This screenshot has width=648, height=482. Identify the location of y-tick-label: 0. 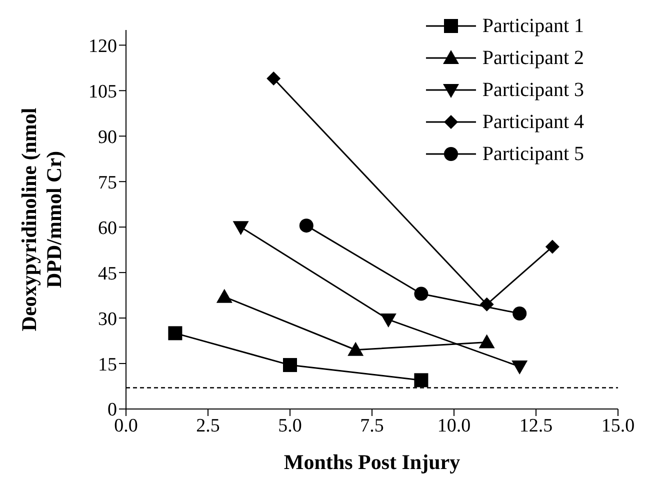
(112, 410).